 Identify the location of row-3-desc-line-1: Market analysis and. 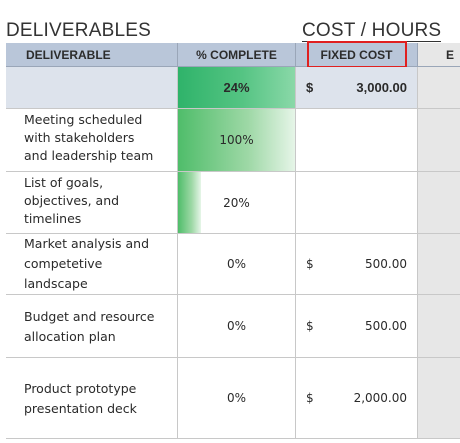
(87, 243).